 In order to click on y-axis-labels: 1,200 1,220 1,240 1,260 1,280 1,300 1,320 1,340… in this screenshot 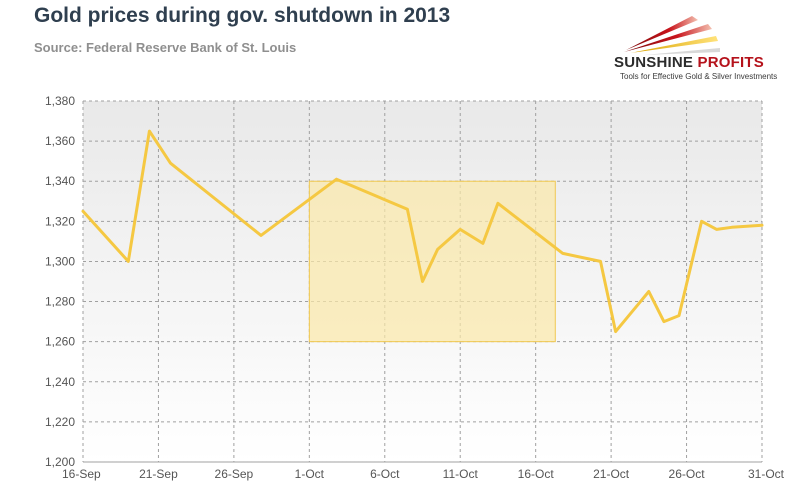, I will do `click(60, 281)`.